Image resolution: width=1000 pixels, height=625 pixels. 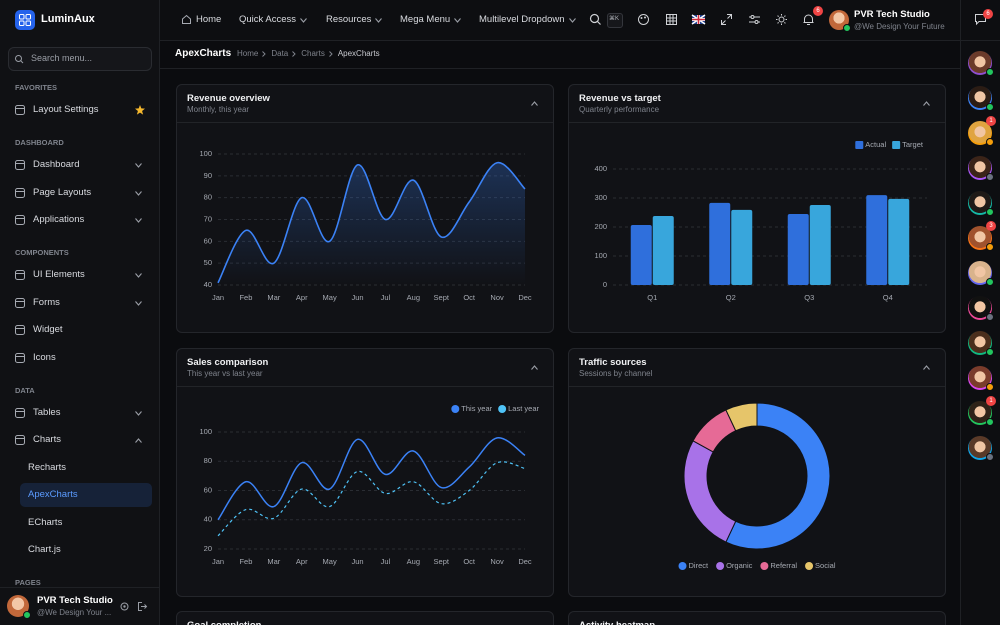 I want to click on nav-item: Home, so click(x=209, y=20).